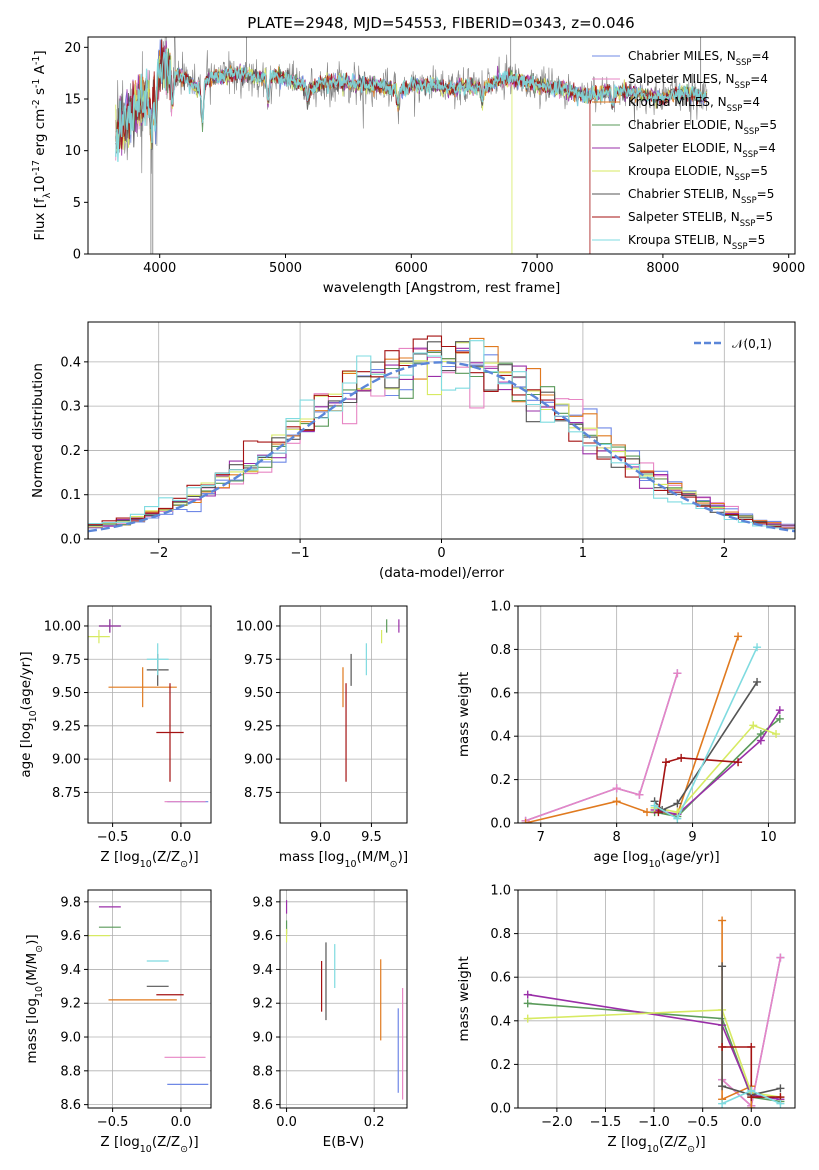 The width and height of the screenshot is (819, 1170). What do you see at coordinates (464, 714) in the screenshot?
I see `y-axis-label: mass weight` at bounding box center [464, 714].